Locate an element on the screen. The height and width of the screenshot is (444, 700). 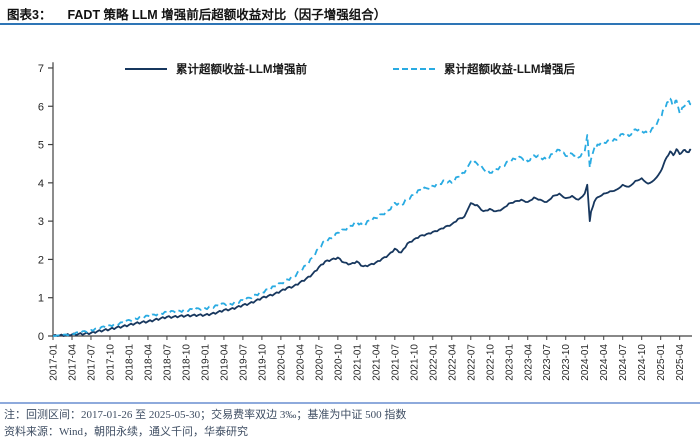
legend-label-after: 累计超额收益-LLM增强后 is located at coordinates (509, 70).